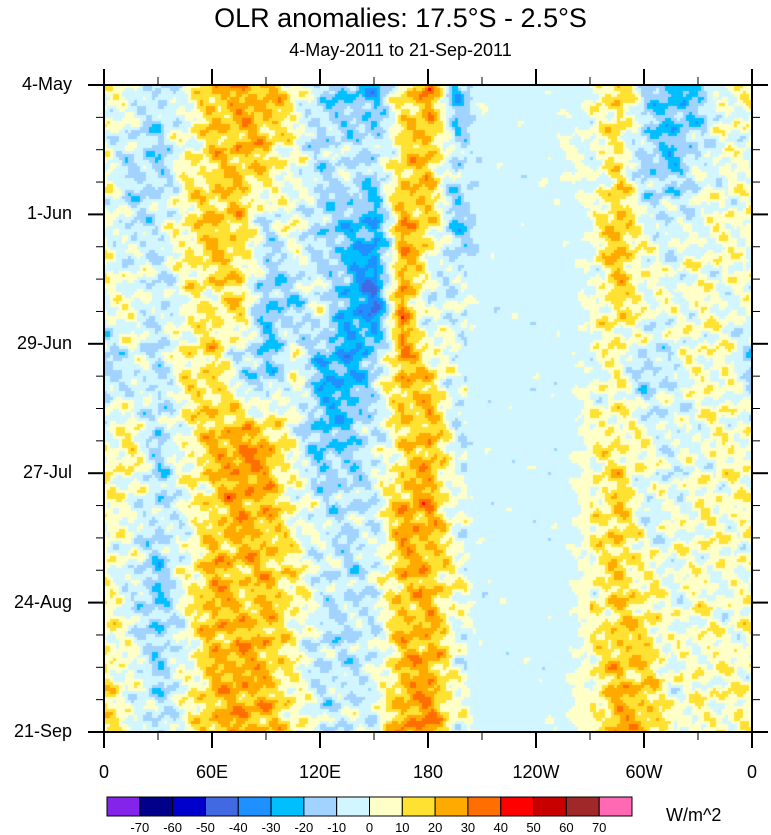 Image resolution: width=771 pixels, height=835 pixels. What do you see at coordinates (402, 827) in the screenshot?
I see `colorbar-label: 10` at bounding box center [402, 827].